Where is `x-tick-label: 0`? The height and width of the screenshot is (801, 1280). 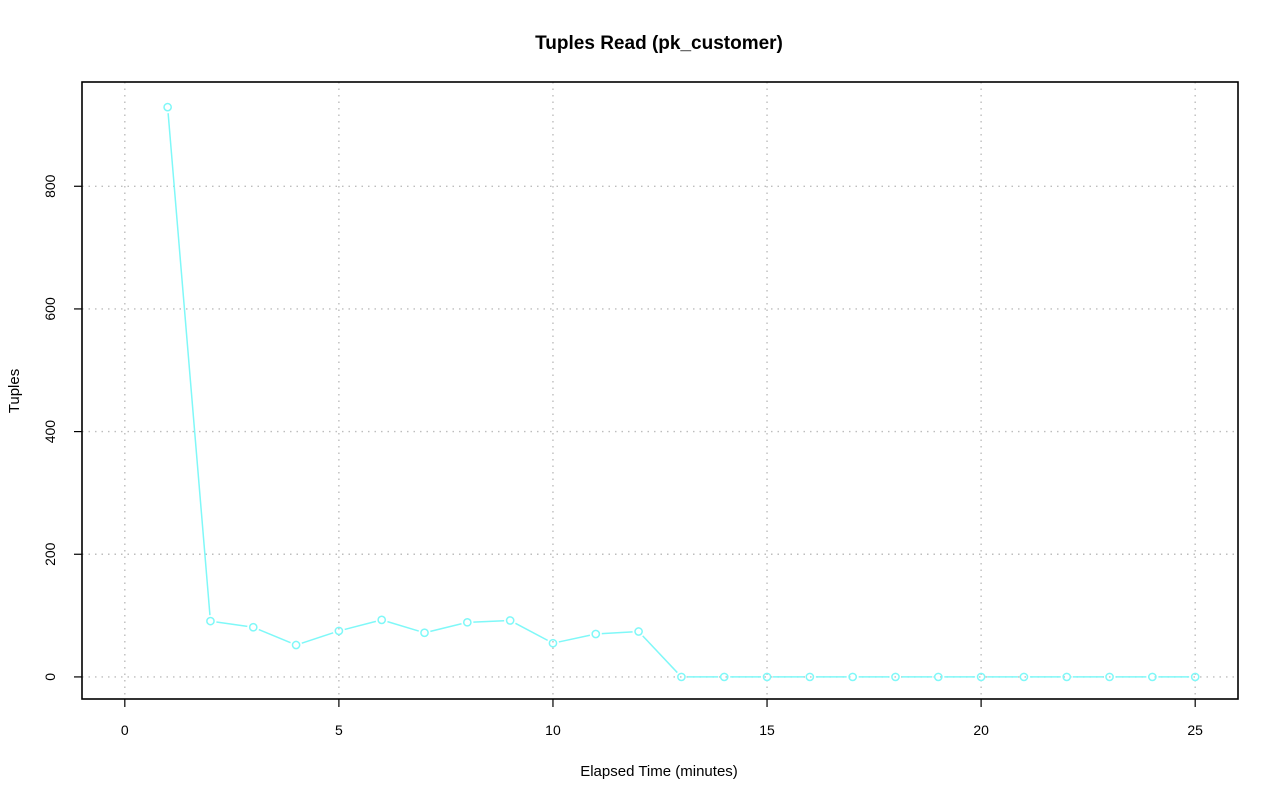
x-tick-label: 0 is located at coordinates (125, 730).